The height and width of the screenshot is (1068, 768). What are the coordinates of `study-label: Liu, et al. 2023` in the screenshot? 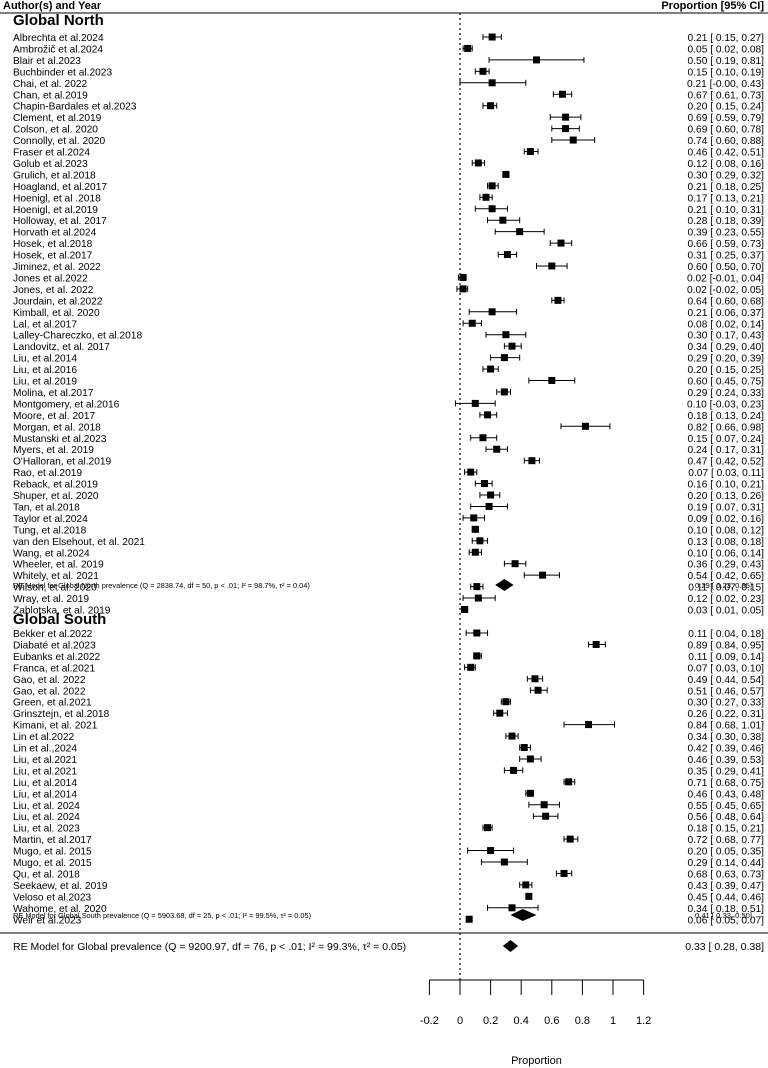 It's located at (46, 829).